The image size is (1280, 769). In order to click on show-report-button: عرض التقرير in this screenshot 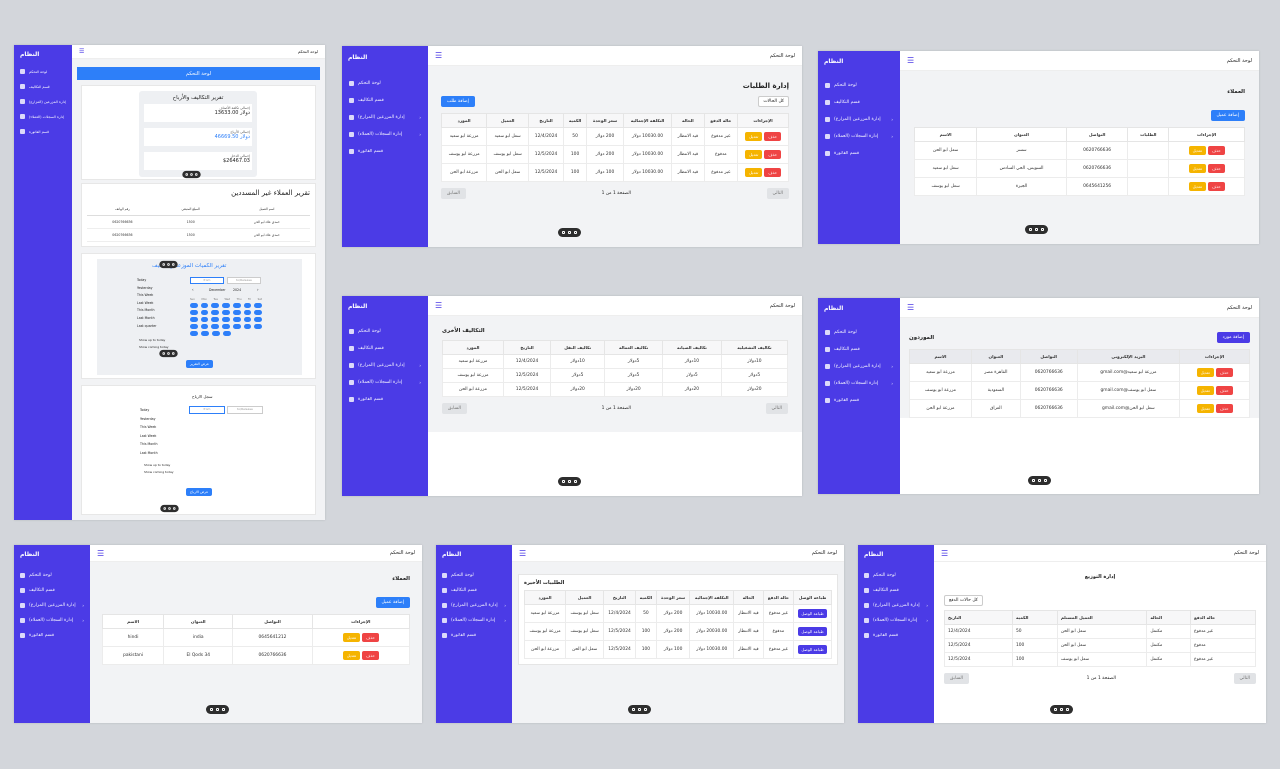, I will do `click(200, 364)`.